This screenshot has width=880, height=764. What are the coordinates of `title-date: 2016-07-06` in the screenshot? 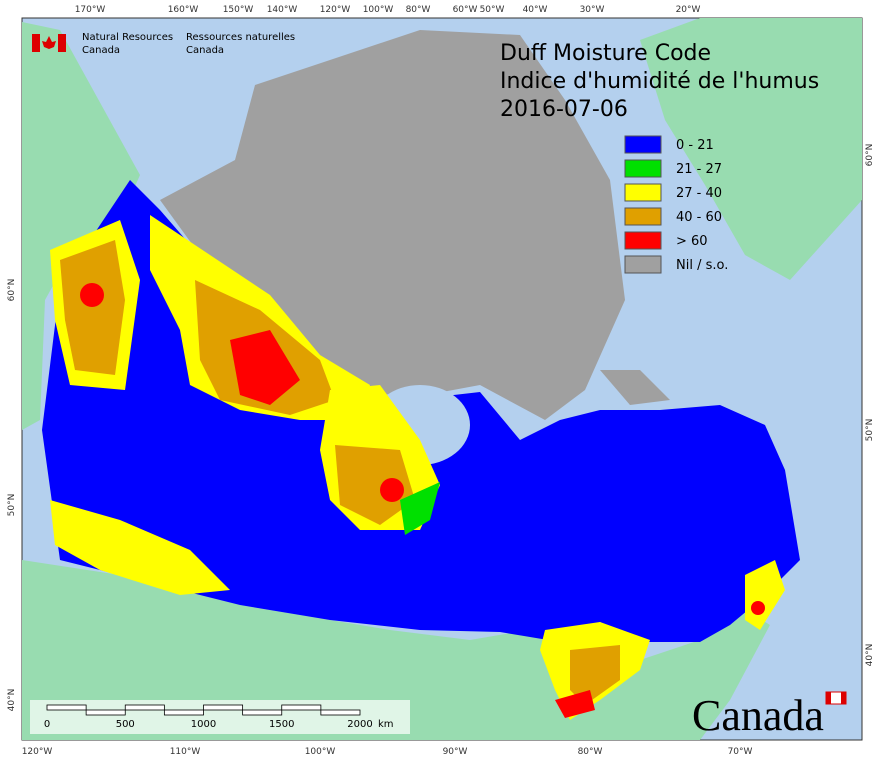 It's located at (564, 109).